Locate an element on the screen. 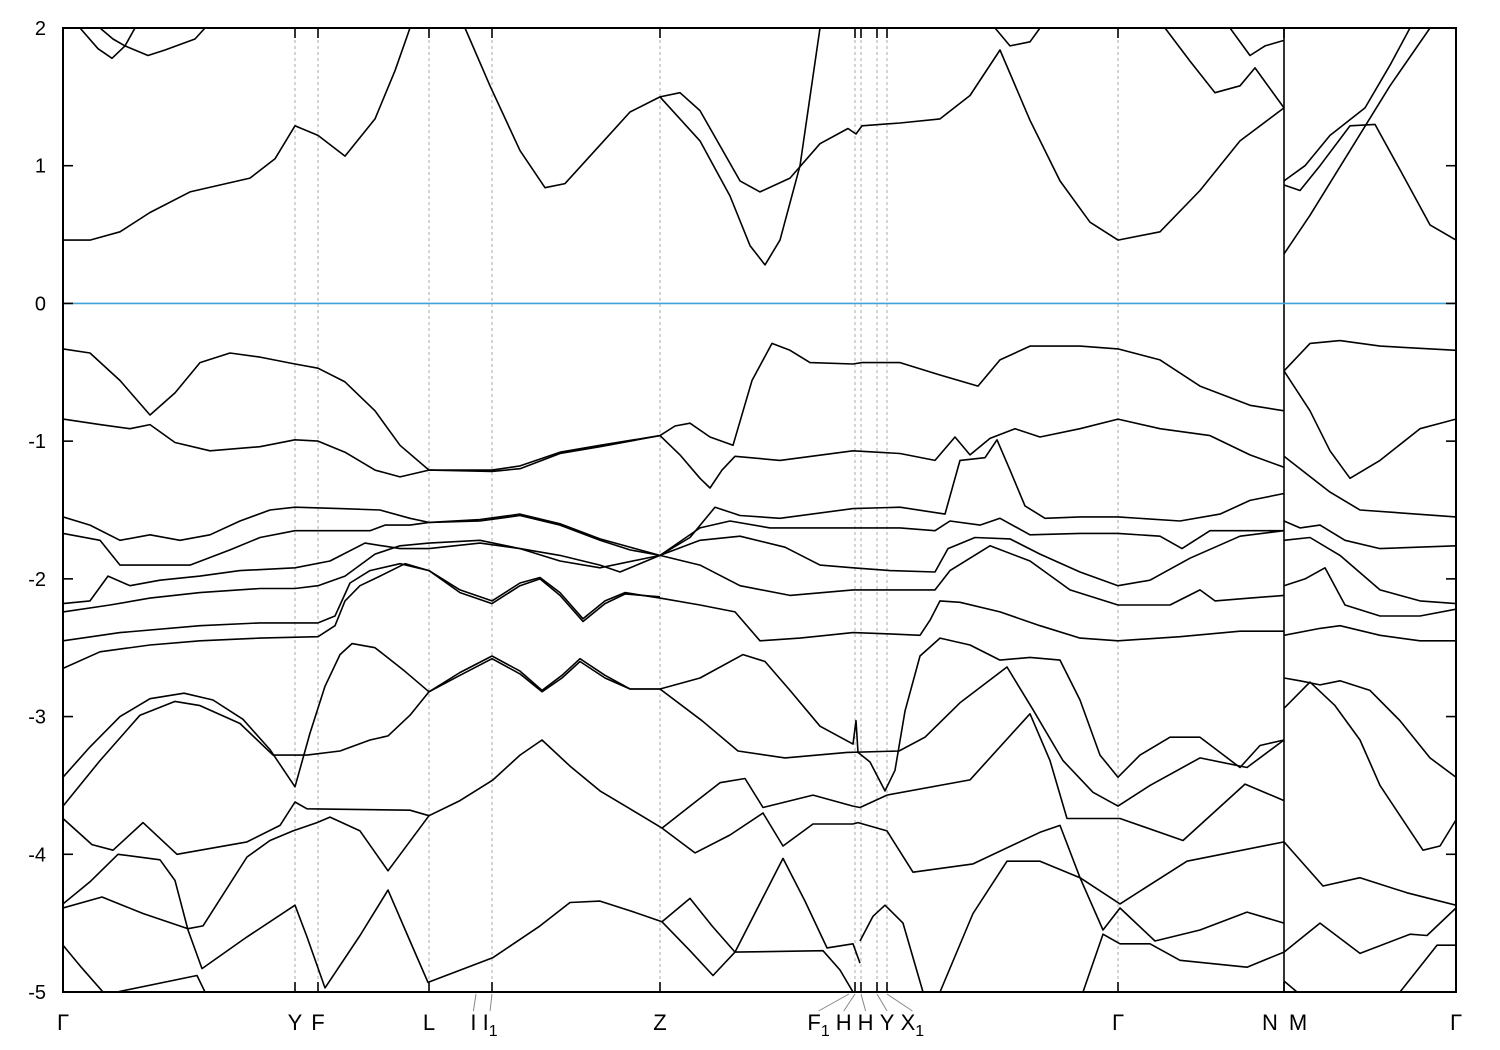  y-tick-label: -5 is located at coordinates (37, 993).